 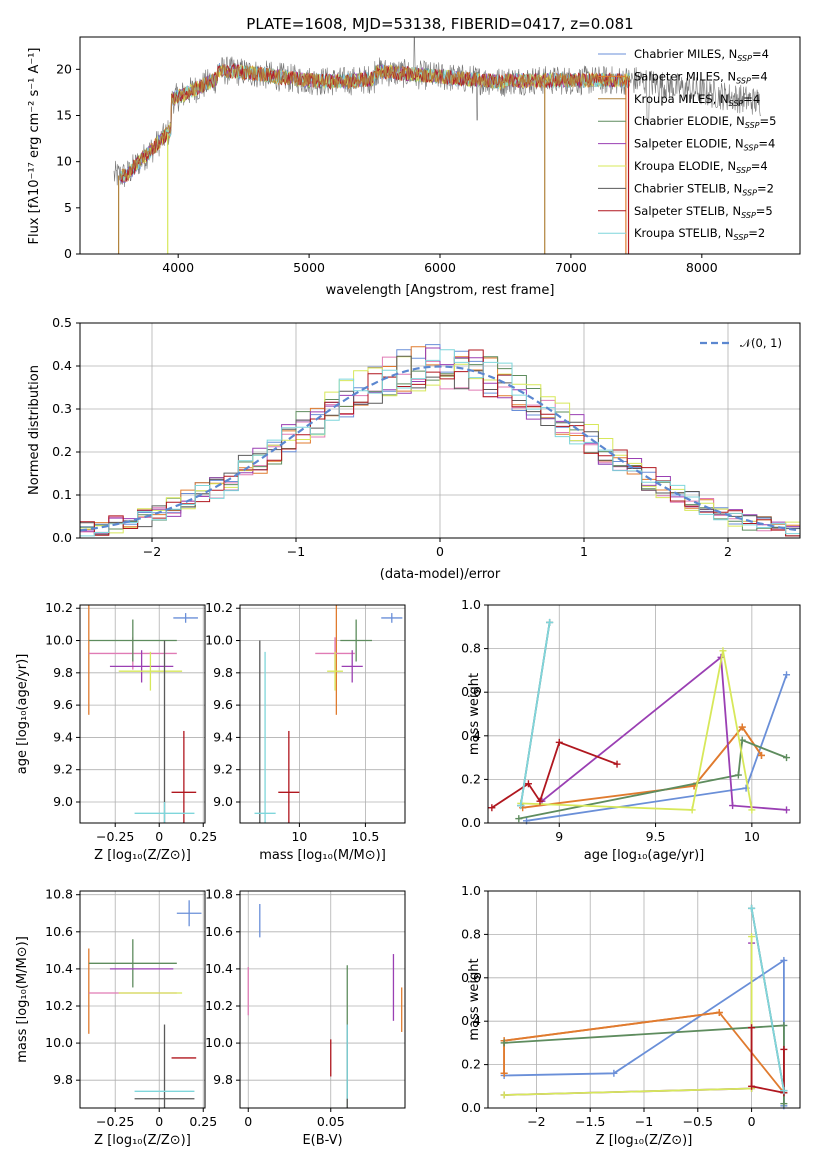 I want to click on z-age-ylabel: age [log₁₀(age/yr)], so click(x=22, y=714).